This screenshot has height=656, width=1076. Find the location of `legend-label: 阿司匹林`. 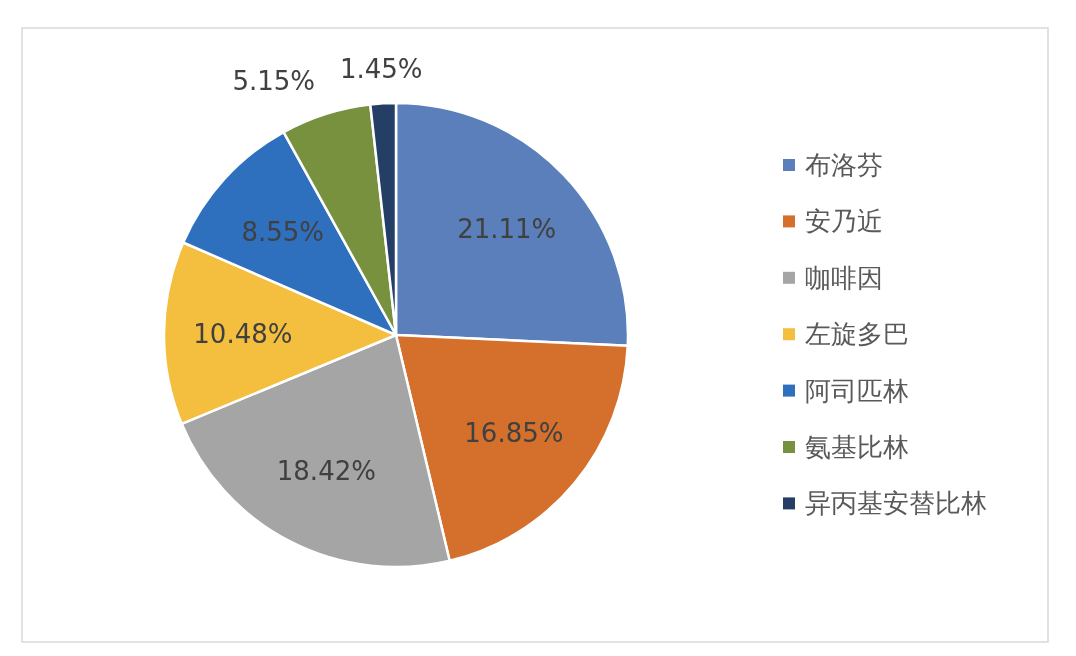

legend-label: 阿司匹林 is located at coordinates (857, 390).